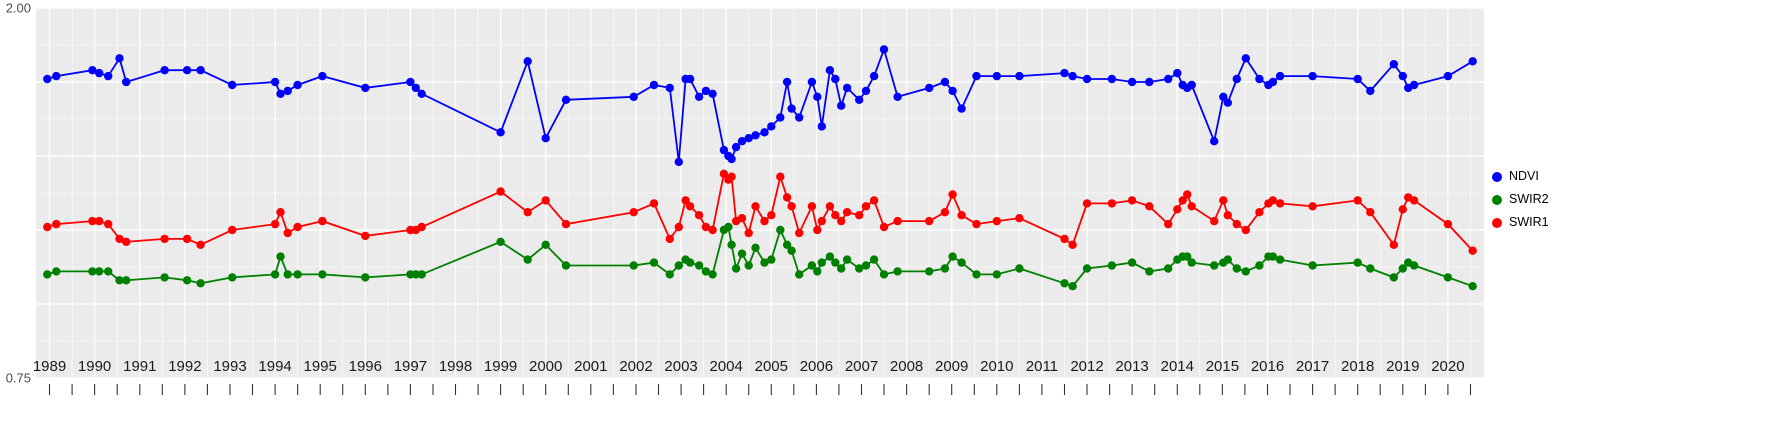 The width and height of the screenshot is (1773, 442). What do you see at coordinates (951, 366) in the screenshot?
I see `x-tick-label: 2009` at bounding box center [951, 366].